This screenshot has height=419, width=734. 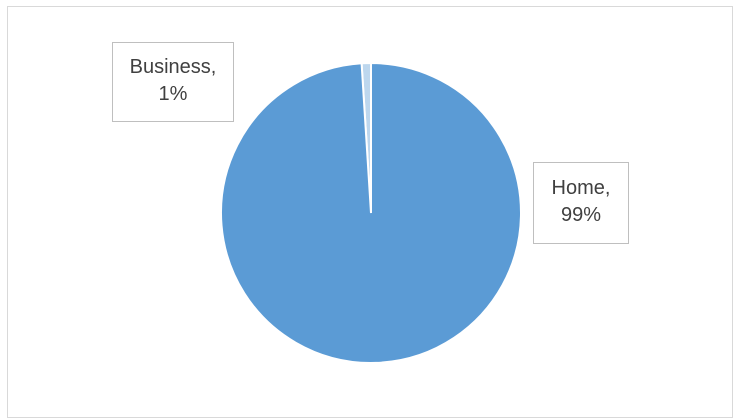 What do you see at coordinates (581, 188) in the screenshot?
I see `data-label-home-name: Home,` at bounding box center [581, 188].